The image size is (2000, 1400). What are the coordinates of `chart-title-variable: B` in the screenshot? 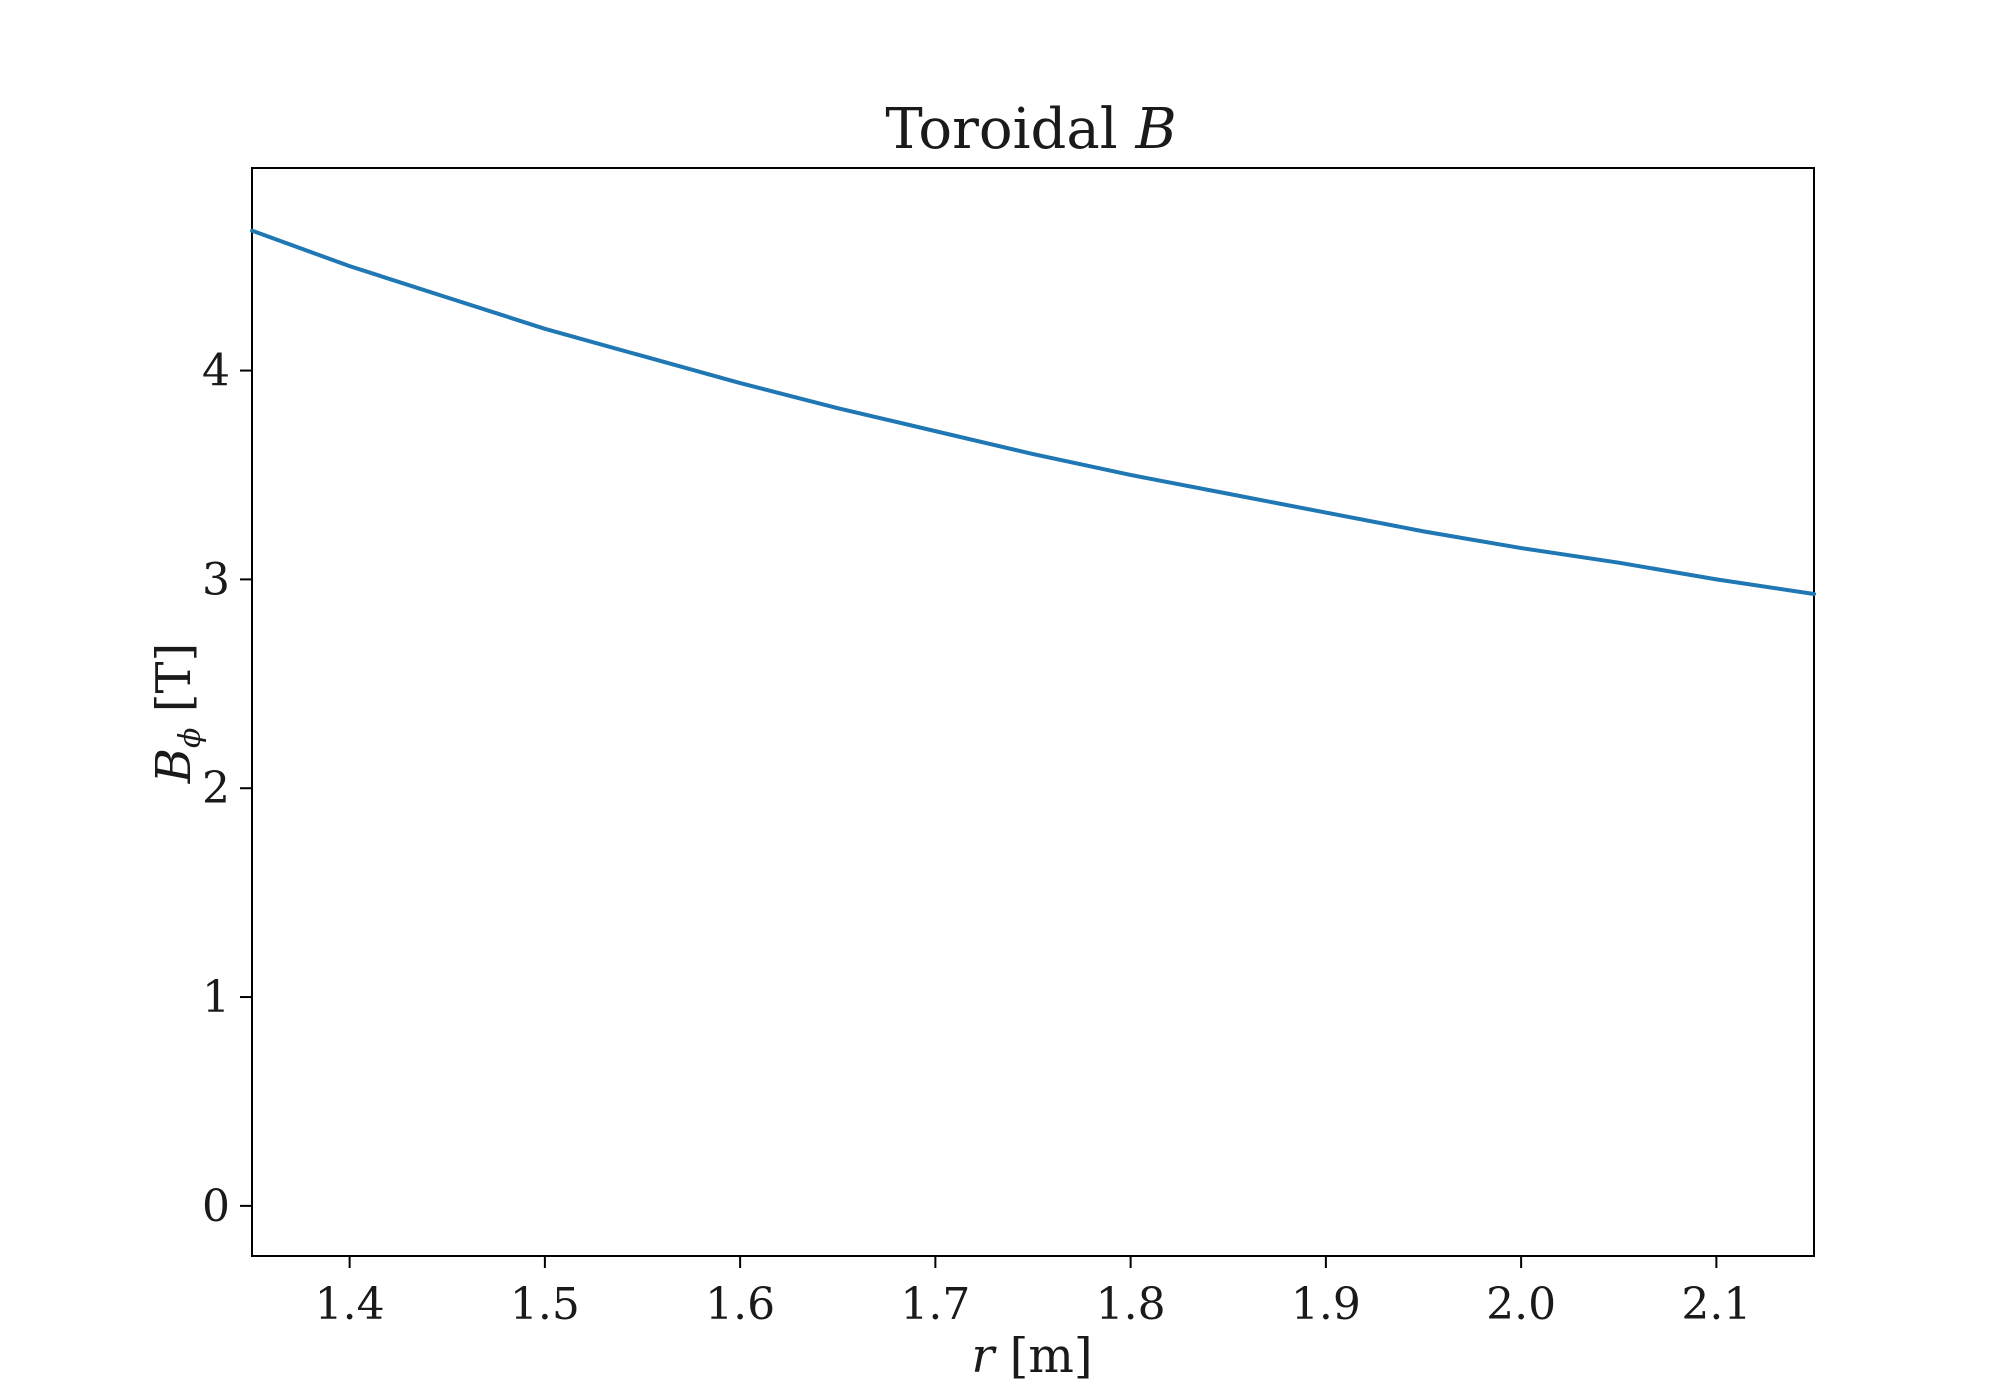 It's located at (1155, 129).